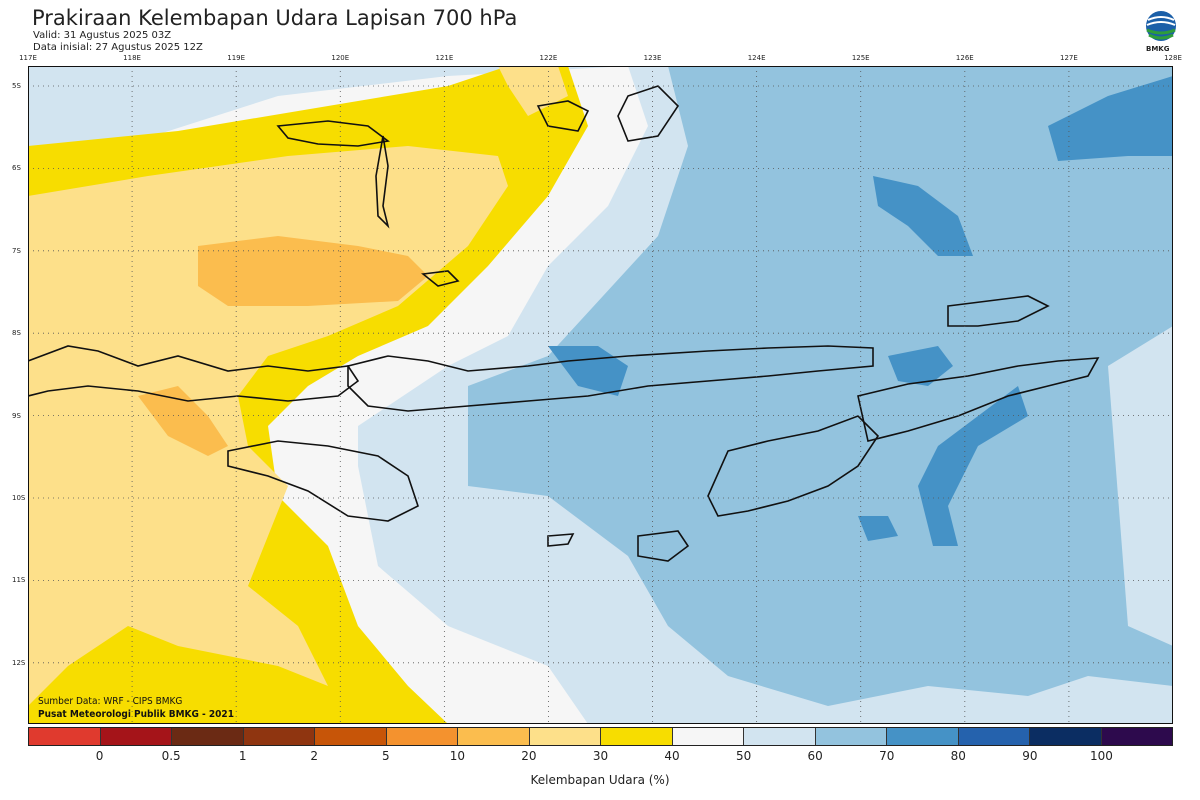  What do you see at coordinates (860, 58) in the screenshot?
I see `lon-label: 125E` at bounding box center [860, 58].